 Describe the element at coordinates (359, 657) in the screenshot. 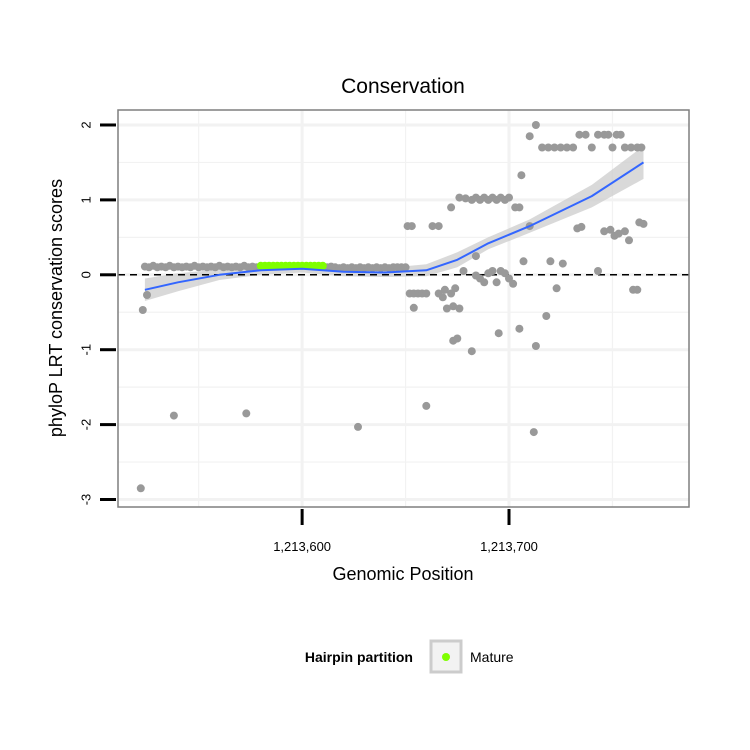

I see `legend-title: Hairpin partition` at that location.